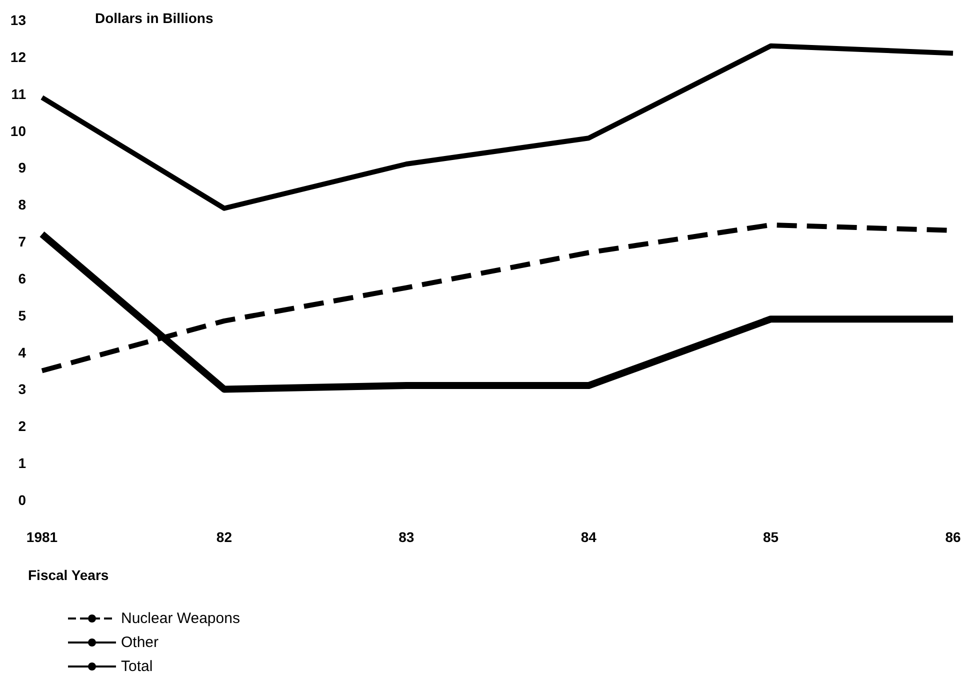 The height and width of the screenshot is (683, 975). Describe the element at coordinates (771, 537) in the screenshot. I see `x-tick-label: 85` at that location.